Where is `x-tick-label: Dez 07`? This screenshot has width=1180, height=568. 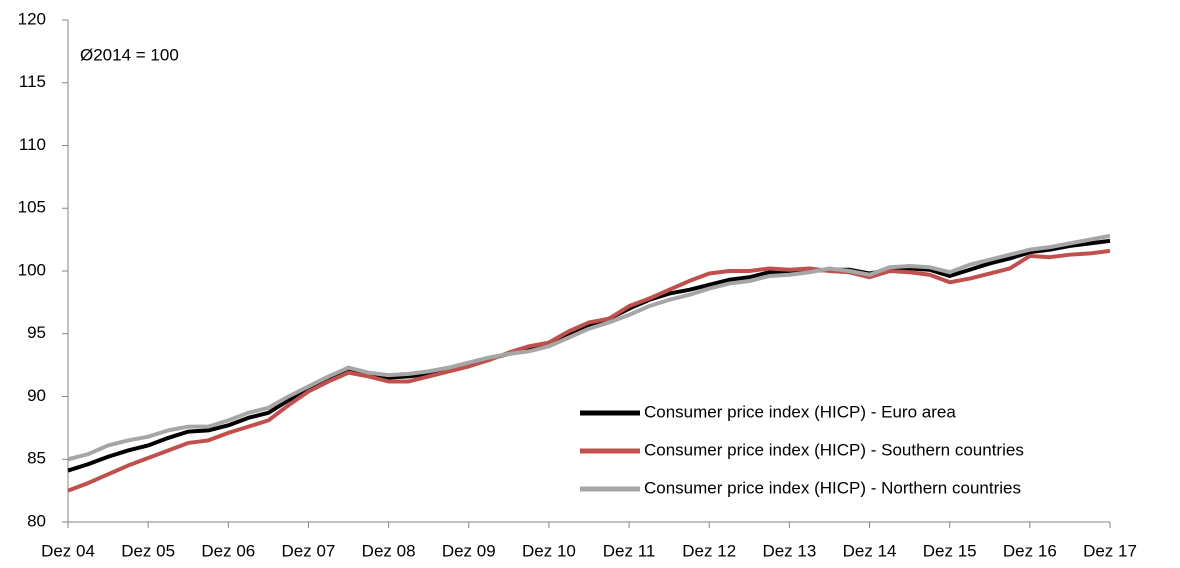 x-tick-label: Dez 07 is located at coordinates (309, 550).